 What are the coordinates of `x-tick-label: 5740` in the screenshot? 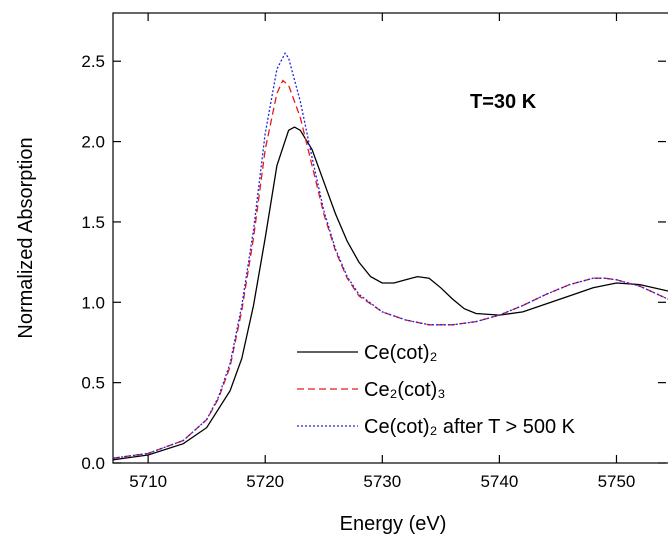 It's located at (499, 481).